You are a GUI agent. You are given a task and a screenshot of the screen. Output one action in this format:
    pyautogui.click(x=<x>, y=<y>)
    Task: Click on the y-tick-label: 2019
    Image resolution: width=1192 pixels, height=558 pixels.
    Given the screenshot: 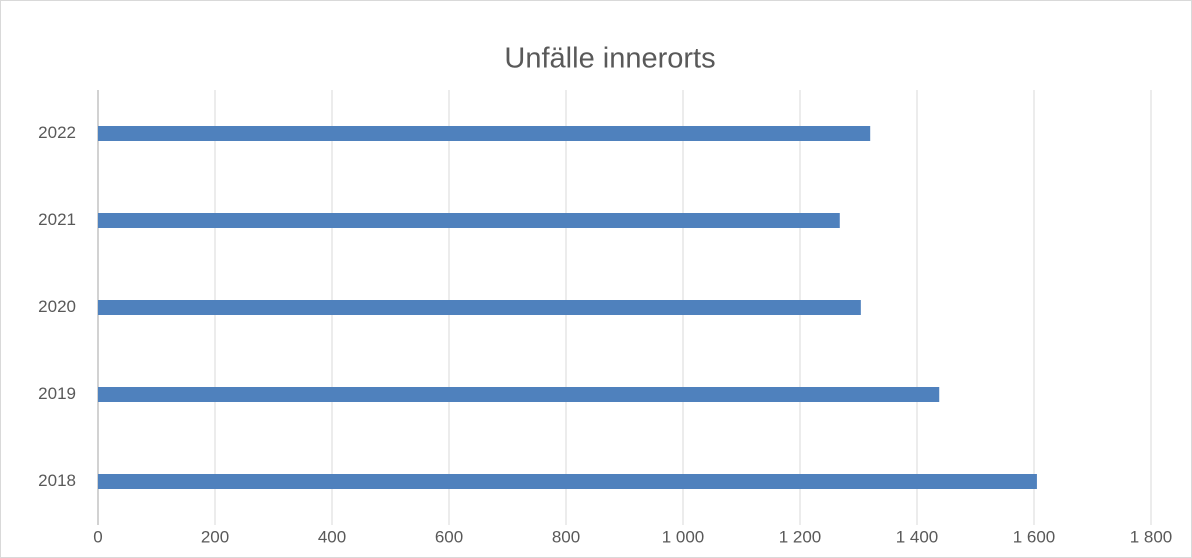 What is the action you would take?
    pyautogui.click(x=57, y=393)
    